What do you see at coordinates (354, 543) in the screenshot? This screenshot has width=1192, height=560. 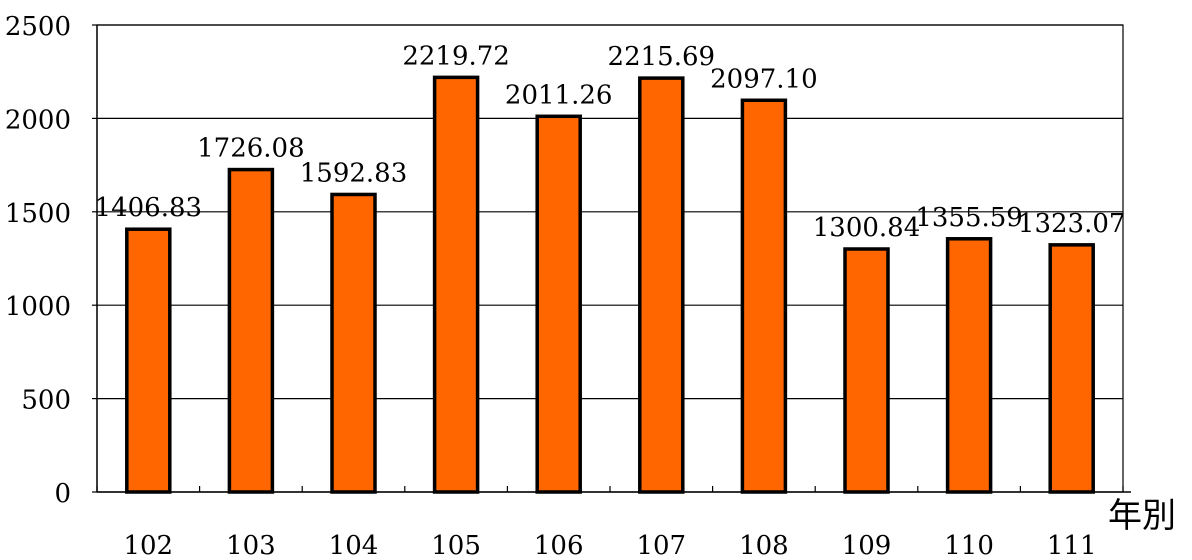 I see `x-tick-label: 104` at bounding box center [354, 543].